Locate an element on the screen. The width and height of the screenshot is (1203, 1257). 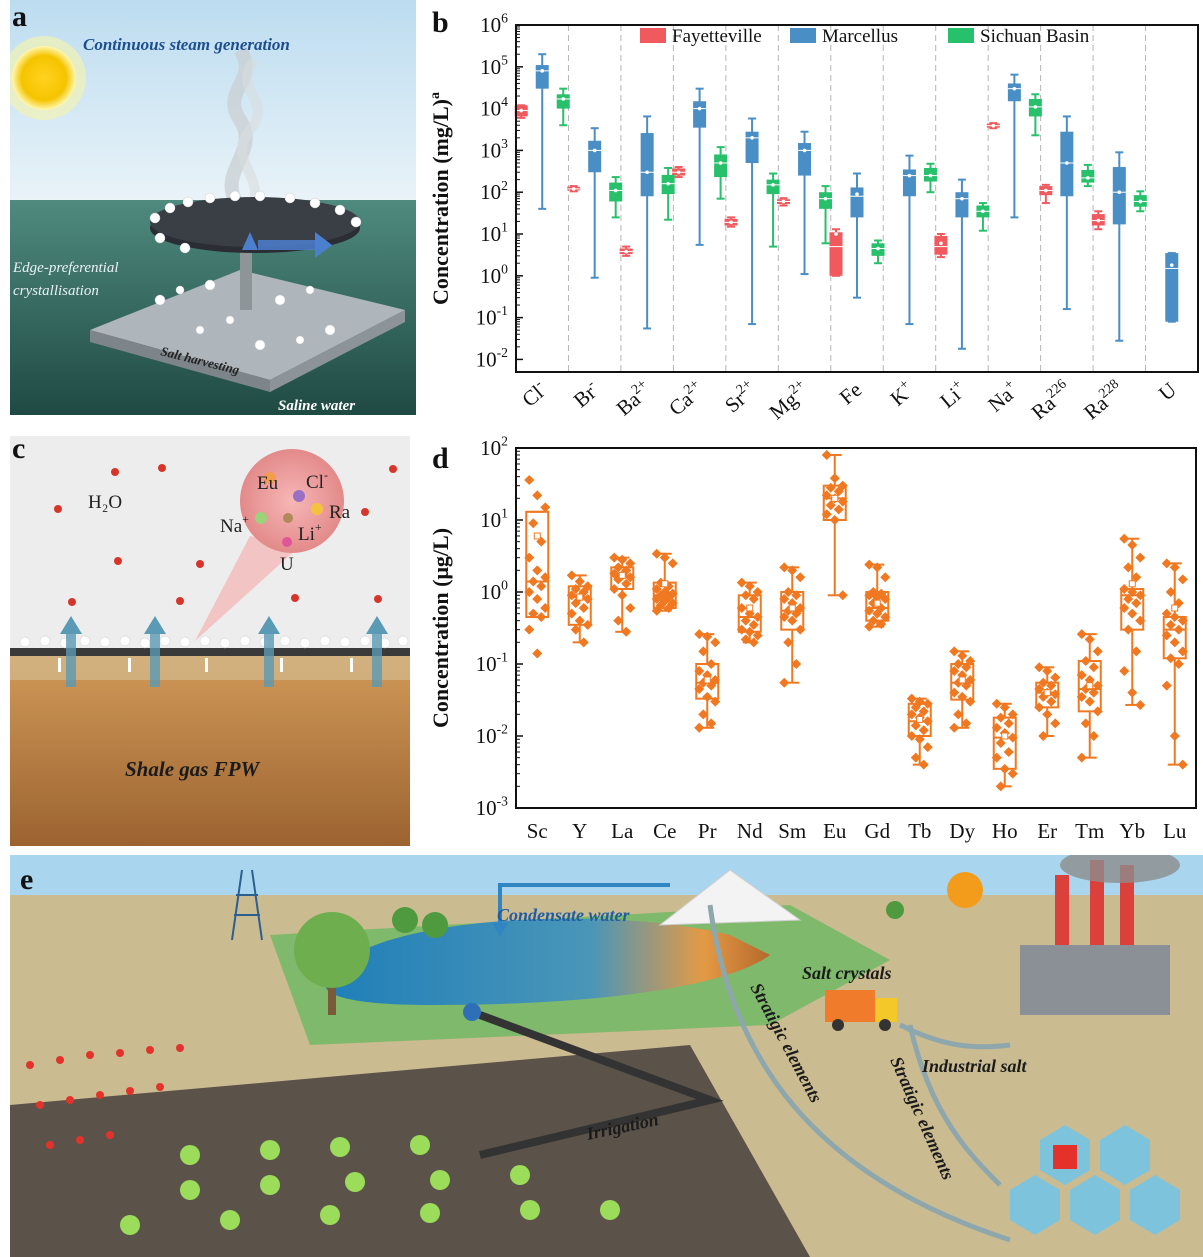
x-tick-label: Sr2+ is located at coordinates (740, 397).